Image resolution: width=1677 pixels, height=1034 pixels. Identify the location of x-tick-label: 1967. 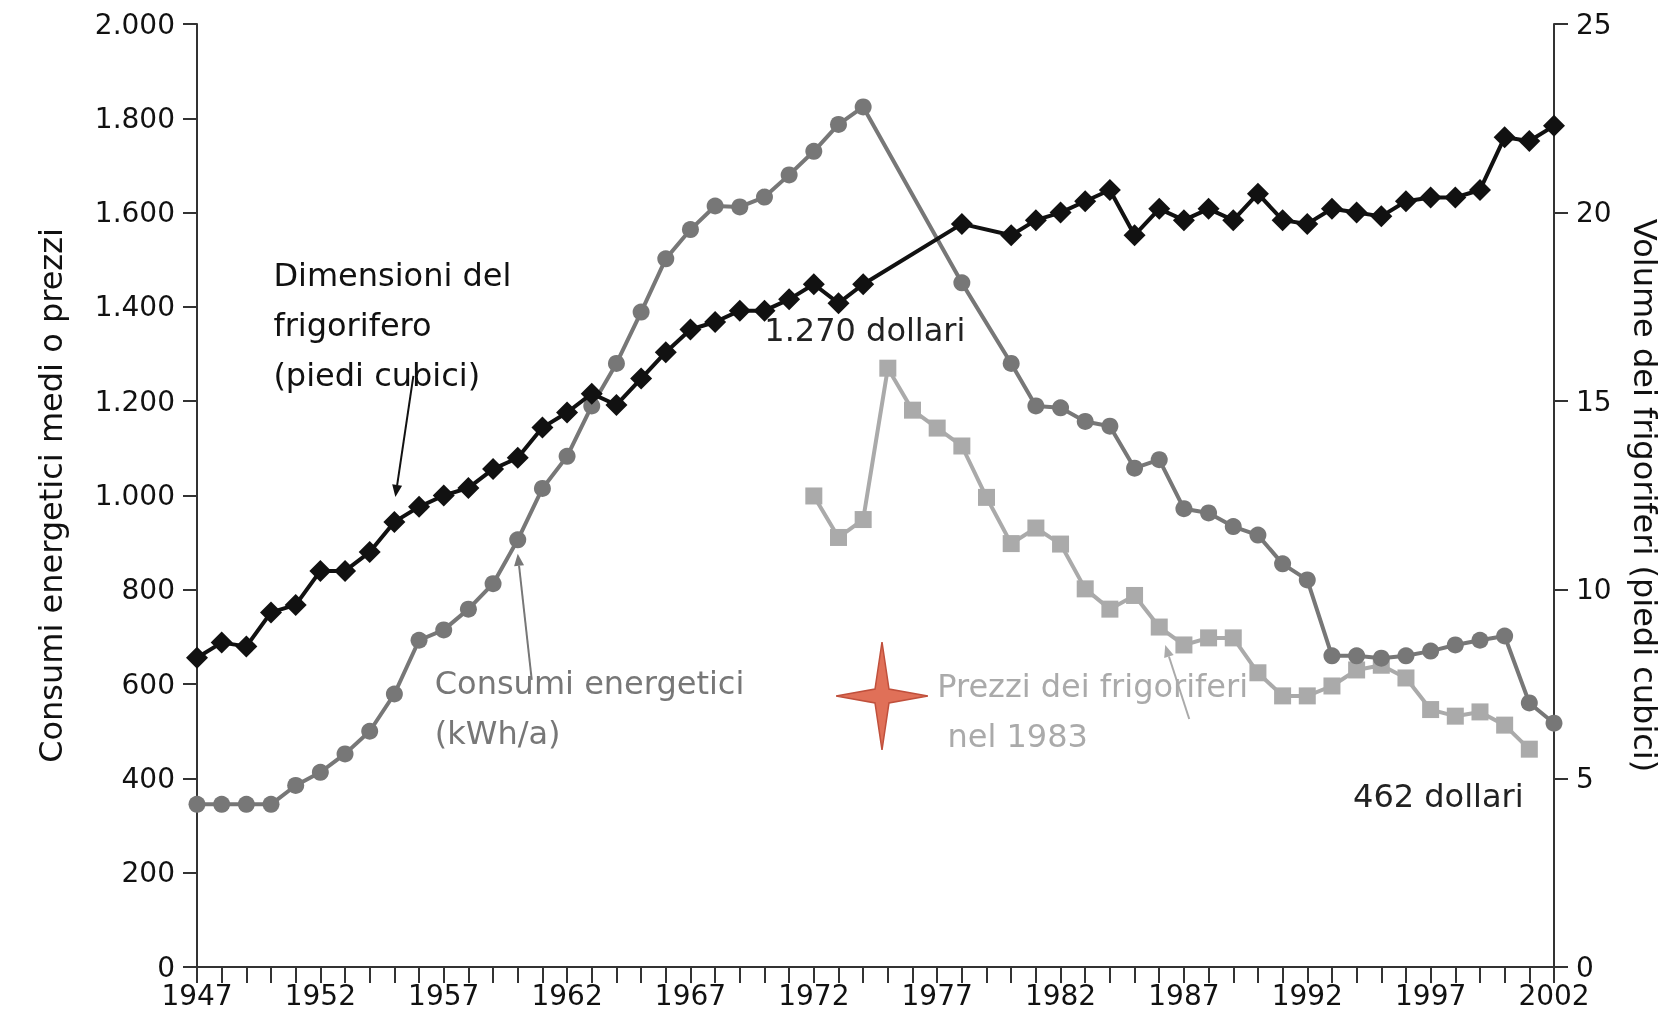
(690, 995).